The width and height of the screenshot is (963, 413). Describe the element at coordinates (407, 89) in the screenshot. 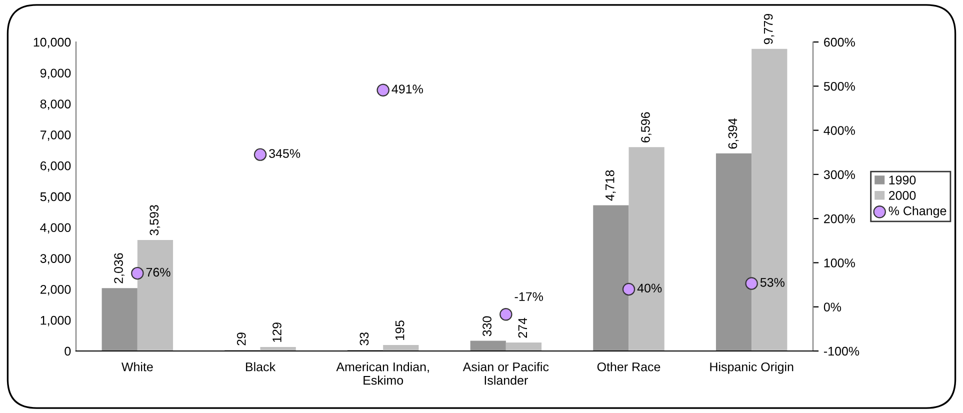

I see `data-label: 491%` at that location.